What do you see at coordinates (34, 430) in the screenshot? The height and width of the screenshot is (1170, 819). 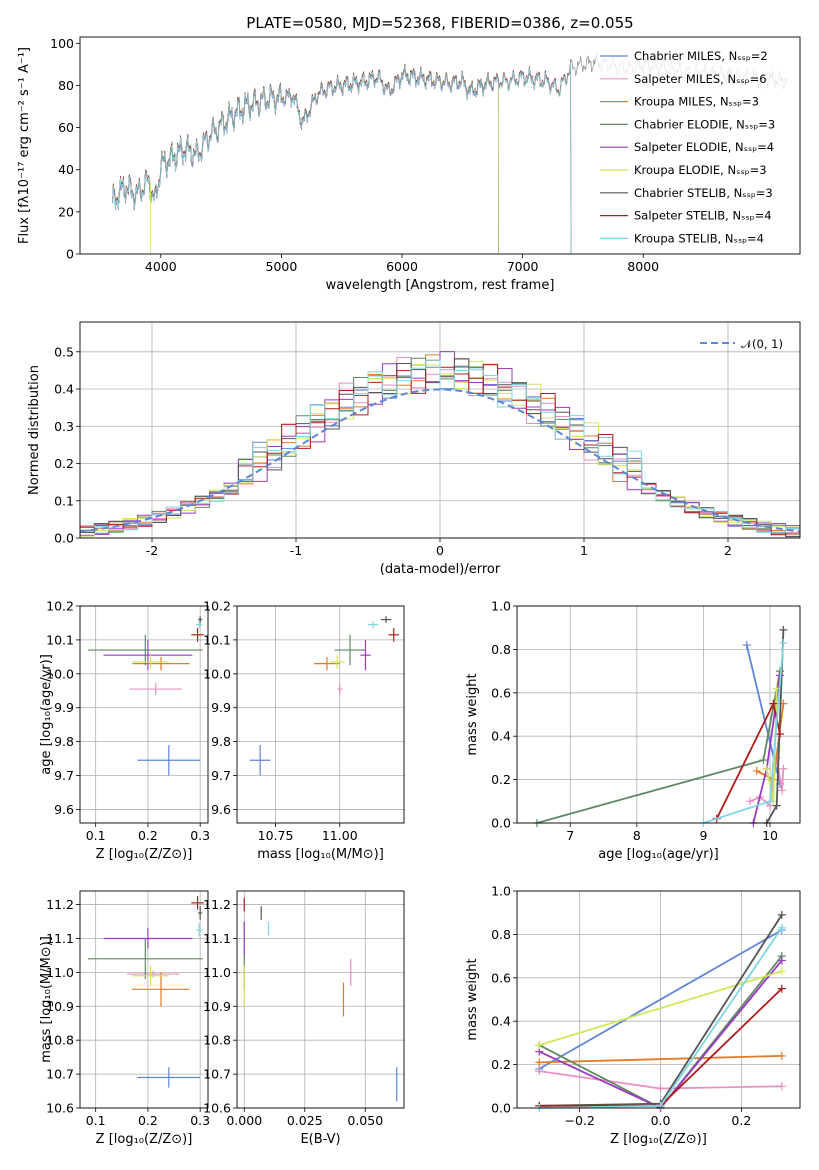 I see `y-axis-label: Normed distribution` at bounding box center [34, 430].